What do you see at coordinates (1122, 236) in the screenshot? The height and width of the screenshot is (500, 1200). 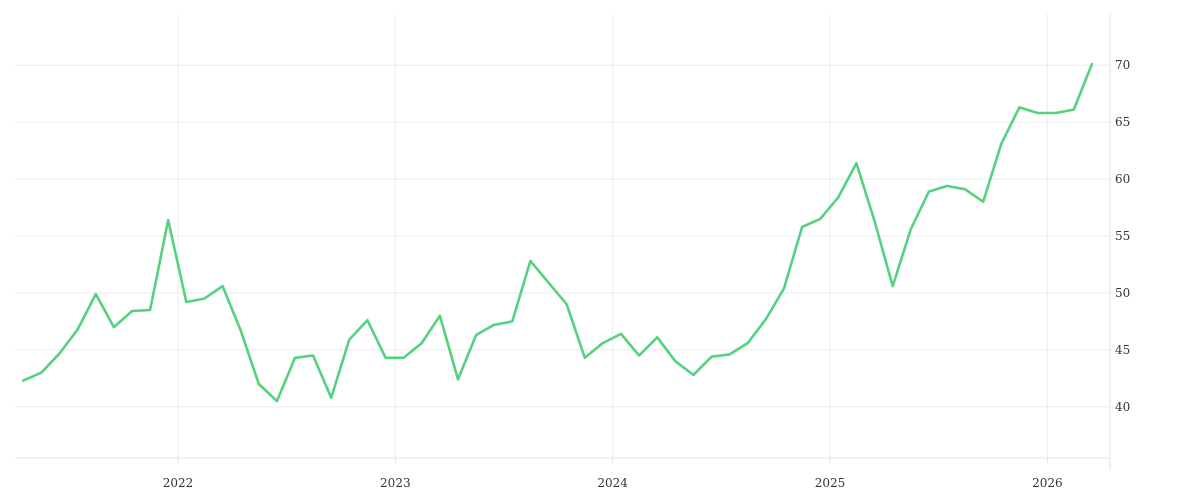 I see `y-tick-label: 55` at bounding box center [1122, 236].